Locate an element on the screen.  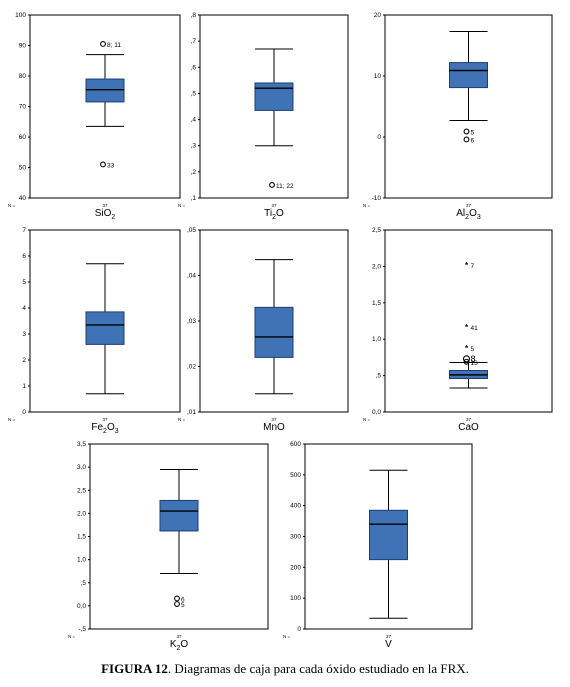
x-label-main: V is located at coordinates (388, 644).